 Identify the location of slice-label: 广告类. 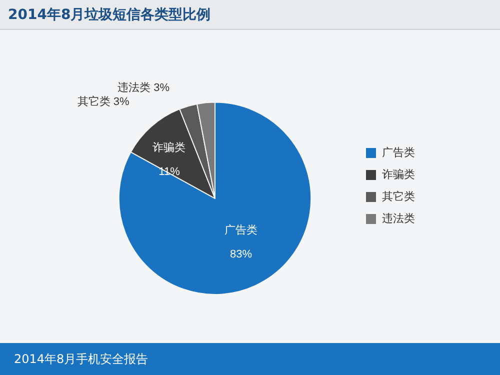
(241, 229).